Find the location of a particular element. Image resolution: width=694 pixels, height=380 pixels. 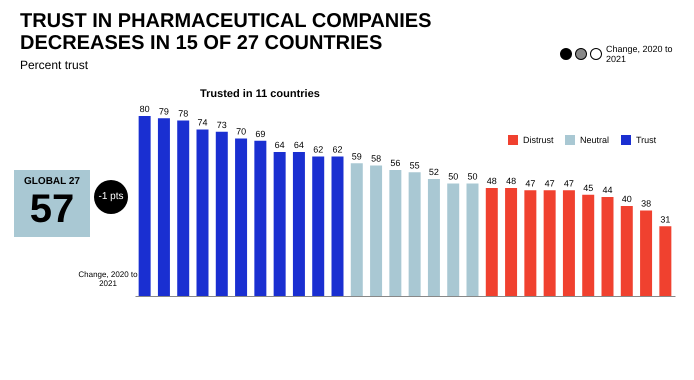

data-label: 38 is located at coordinates (646, 203).